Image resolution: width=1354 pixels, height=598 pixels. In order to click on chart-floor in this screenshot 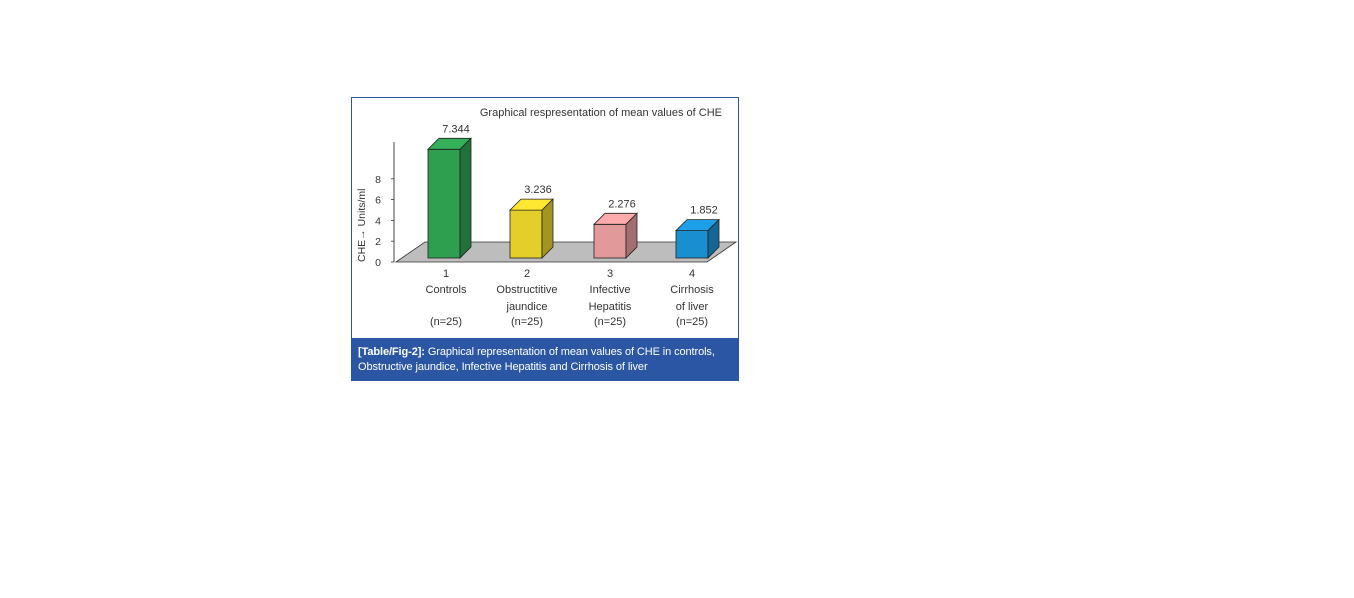, I will do `click(566, 252)`.